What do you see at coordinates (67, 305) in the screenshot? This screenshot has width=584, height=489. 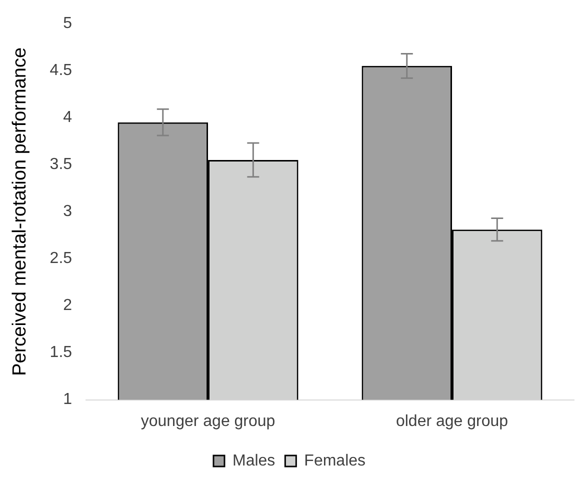 I see `y-tick-label: 2` at bounding box center [67, 305].